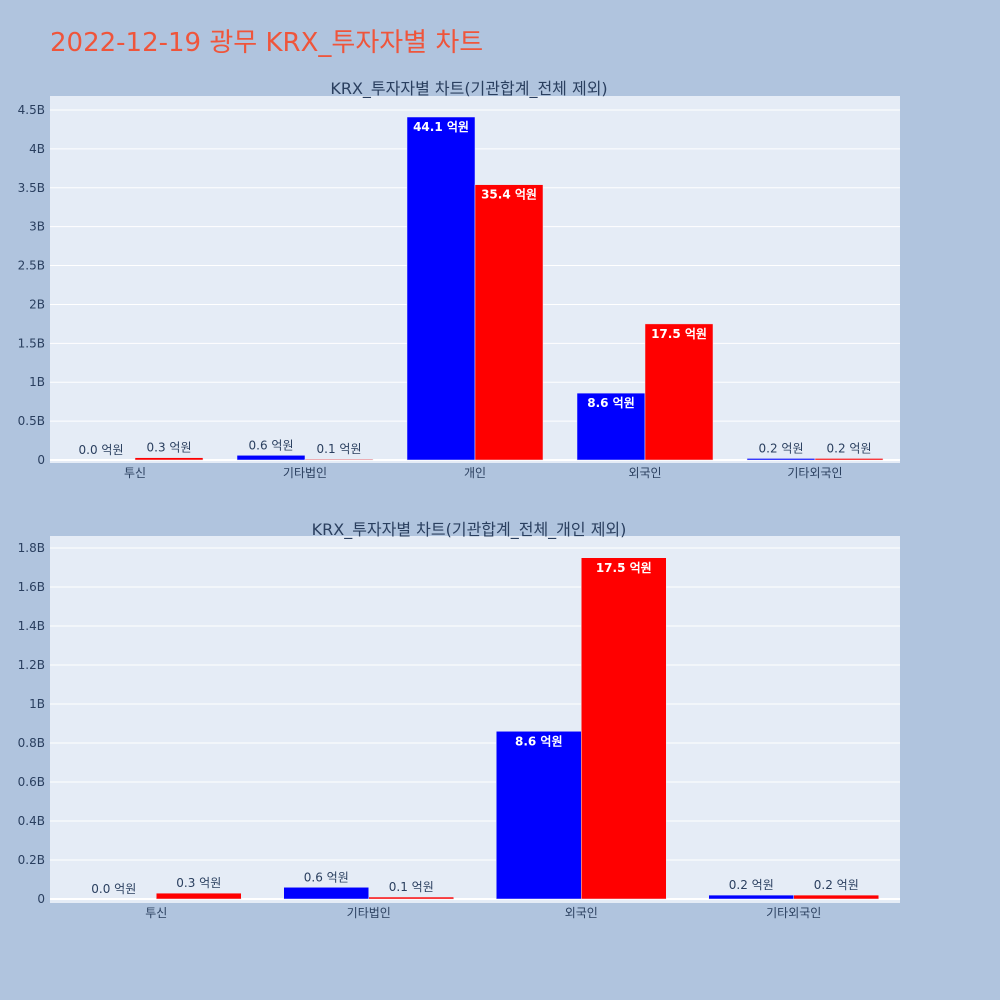 Image resolution: width=1000 pixels, height=1000 pixels. I want to click on y-tick-label: 0.8B, so click(31, 743).